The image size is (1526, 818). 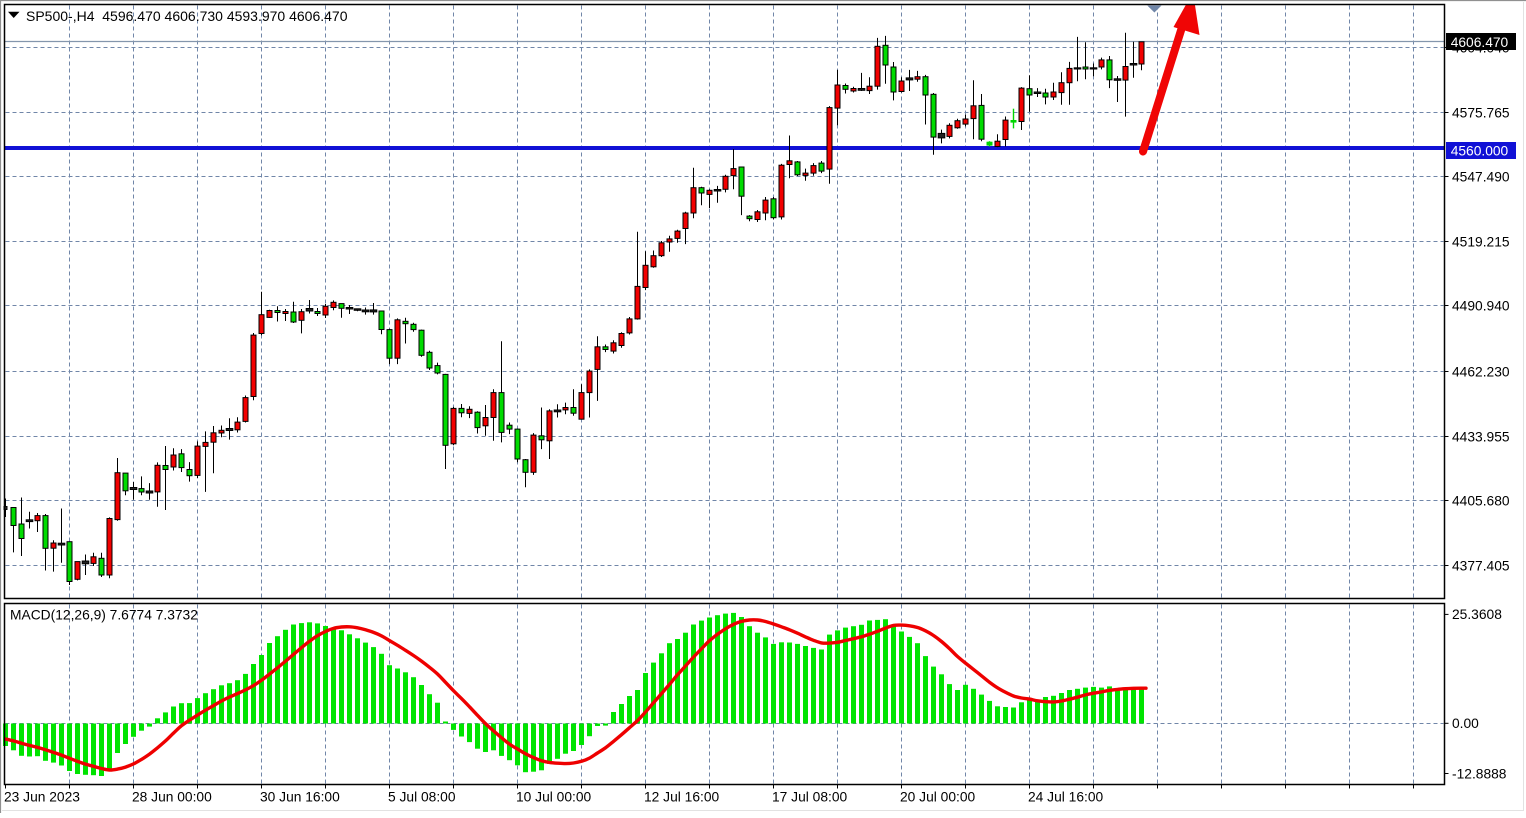 What do you see at coordinates (554, 797) in the screenshot?
I see `svg-text: 10 Jul 00:00` at bounding box center [554, 797].